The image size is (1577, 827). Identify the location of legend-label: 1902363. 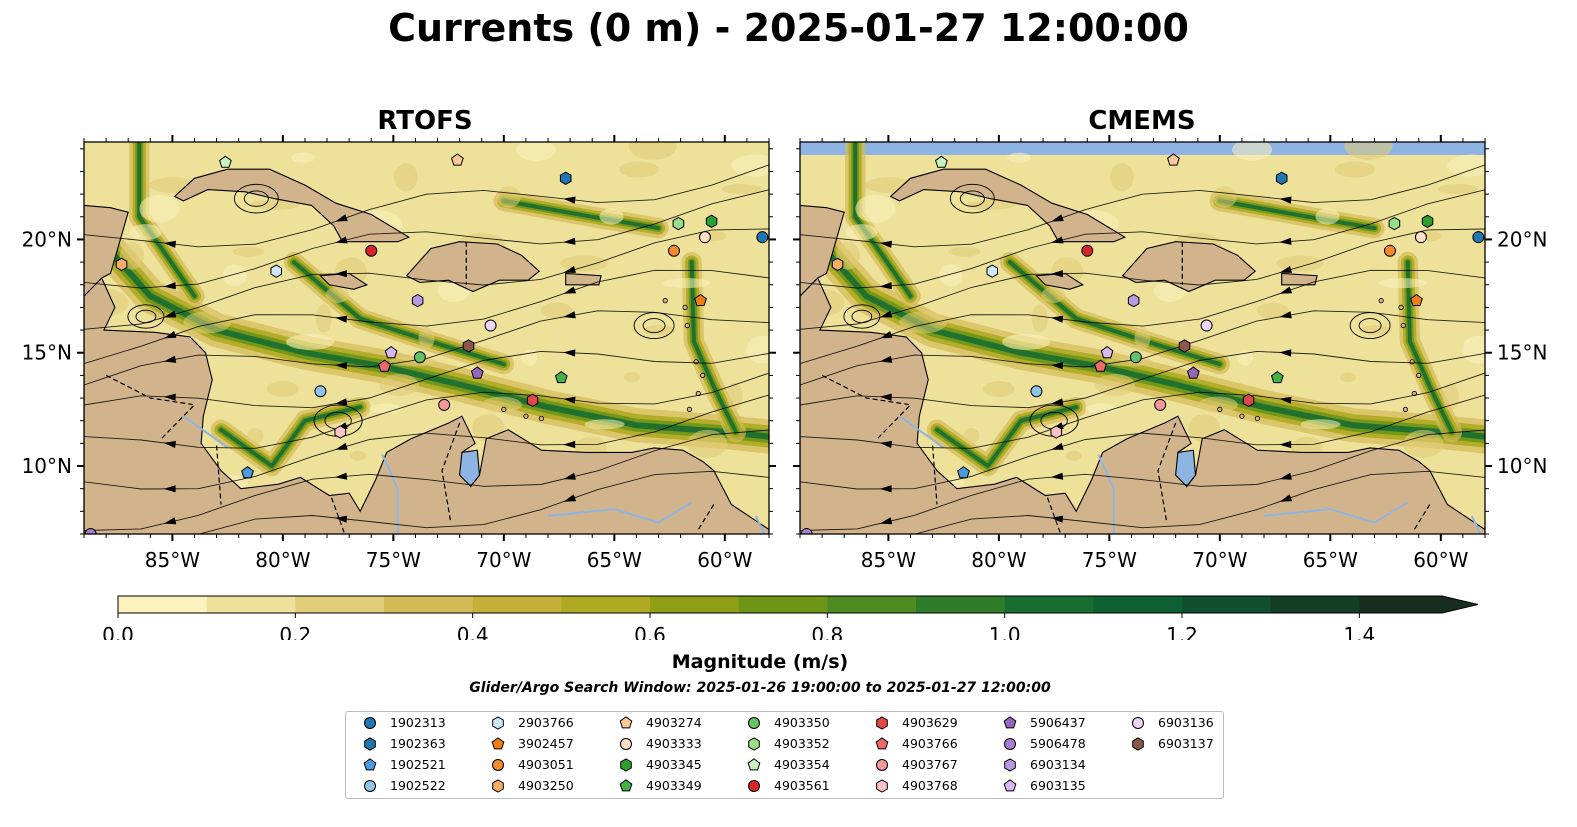
(418, 743).